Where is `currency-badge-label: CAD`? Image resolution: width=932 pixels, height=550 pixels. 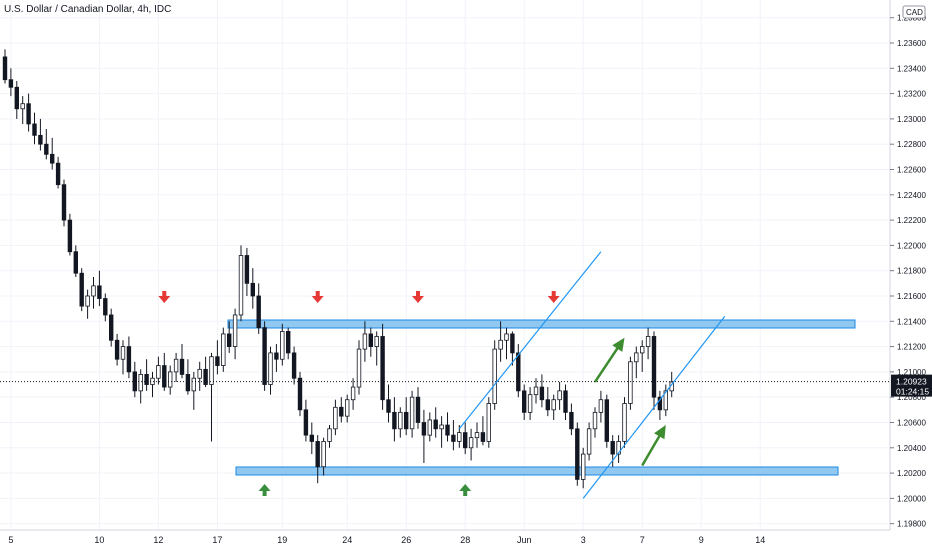
currency-badge-label: CAD is located at coordinates (914, 12).